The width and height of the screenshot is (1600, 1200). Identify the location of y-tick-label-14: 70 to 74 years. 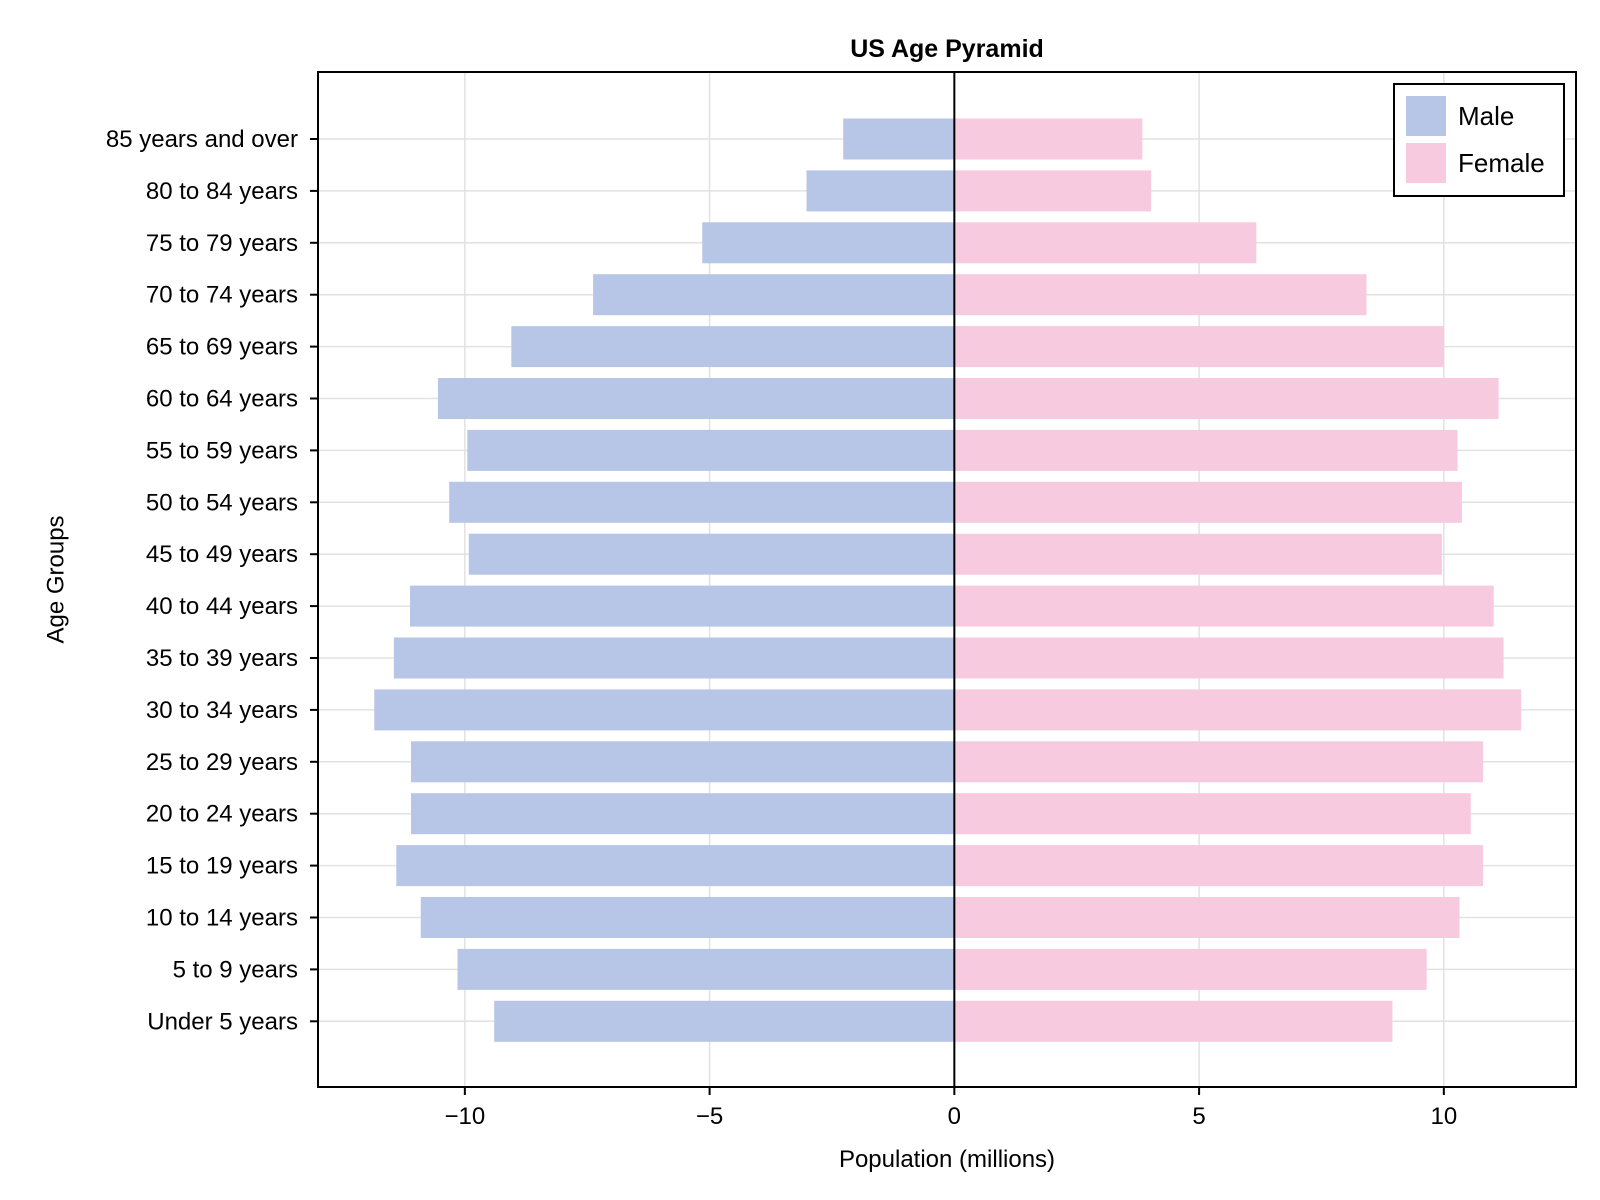
(222, 295).